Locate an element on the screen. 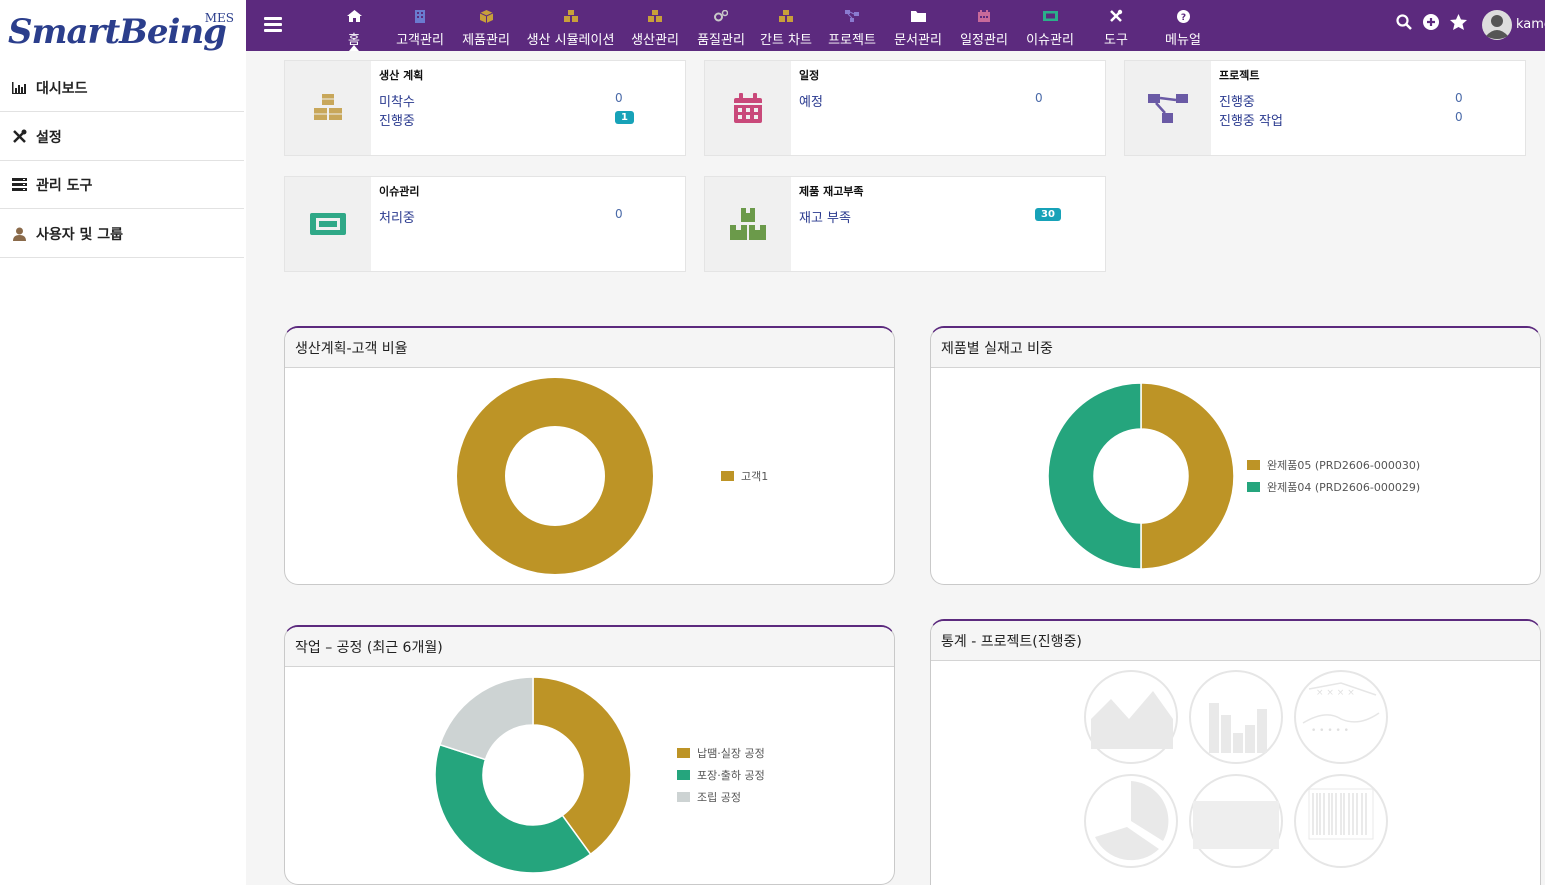 Image resolution: width=1545 pixels, height=885 pixels. card-row-link: 미착수 is located at coordinates (397, 102).